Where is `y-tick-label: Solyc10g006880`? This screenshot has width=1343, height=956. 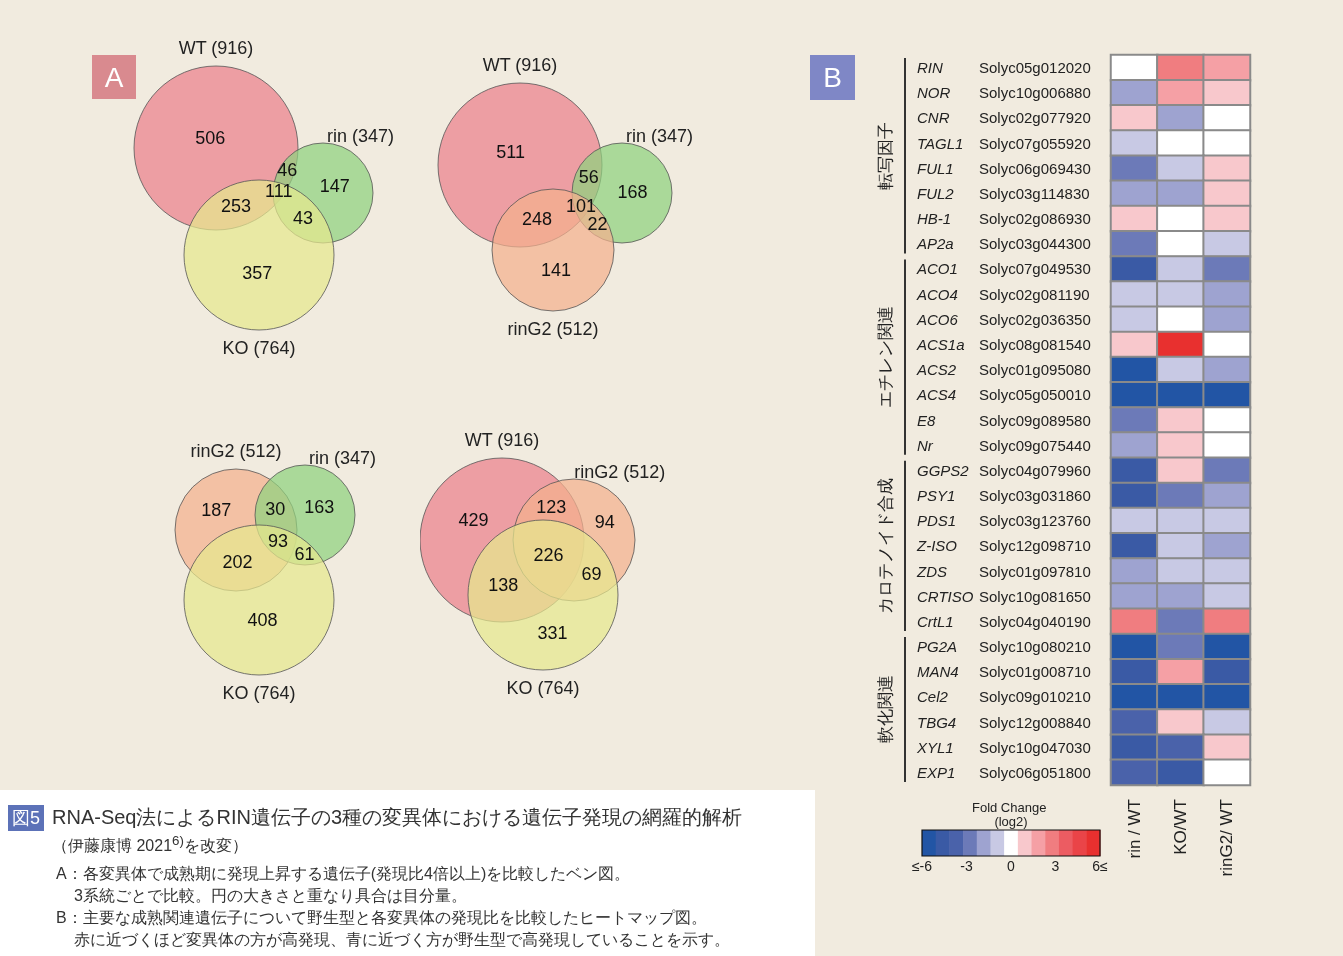 y-tick-label: Solyc10g006880 is located at coordinates (1035, 93).